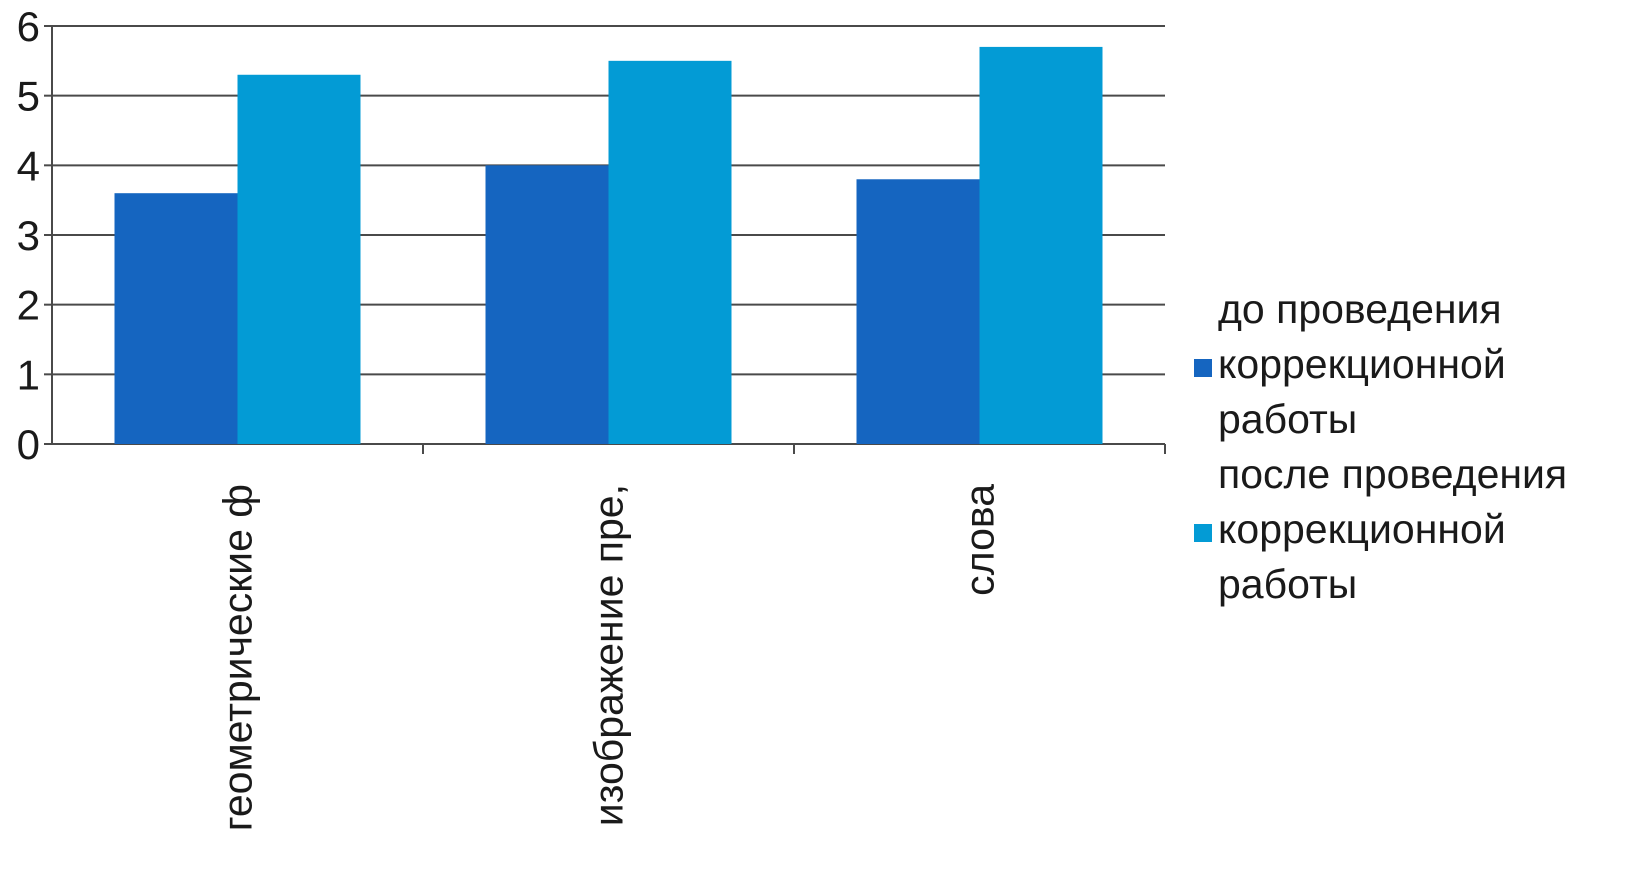  I want to click on legend-swatch-after, so click(1203, 533).